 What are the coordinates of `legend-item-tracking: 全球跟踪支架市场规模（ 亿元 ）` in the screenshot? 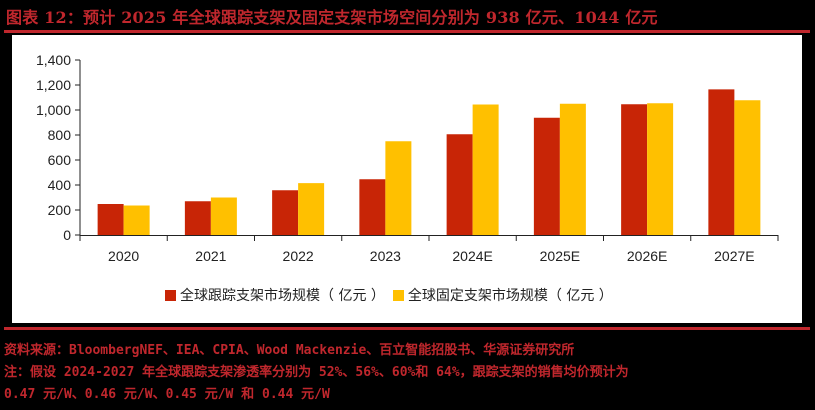 It's located at (275, 295).